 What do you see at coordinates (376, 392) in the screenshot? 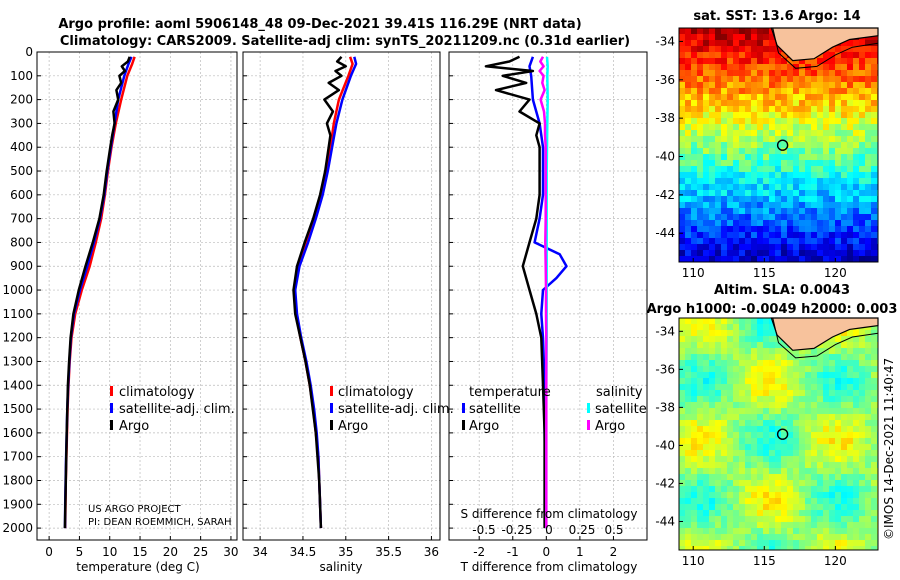
I see `legend-climatology: climatology` at bounding box center [376, 392].